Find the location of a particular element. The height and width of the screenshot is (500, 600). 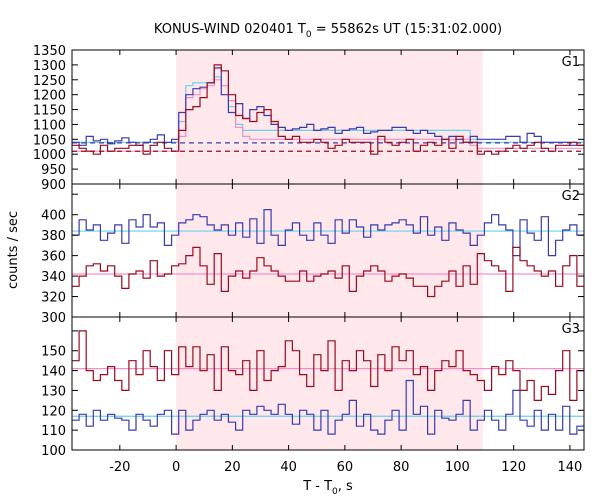

g2-ytick-label: 320 is located at coordinates (53, 298).